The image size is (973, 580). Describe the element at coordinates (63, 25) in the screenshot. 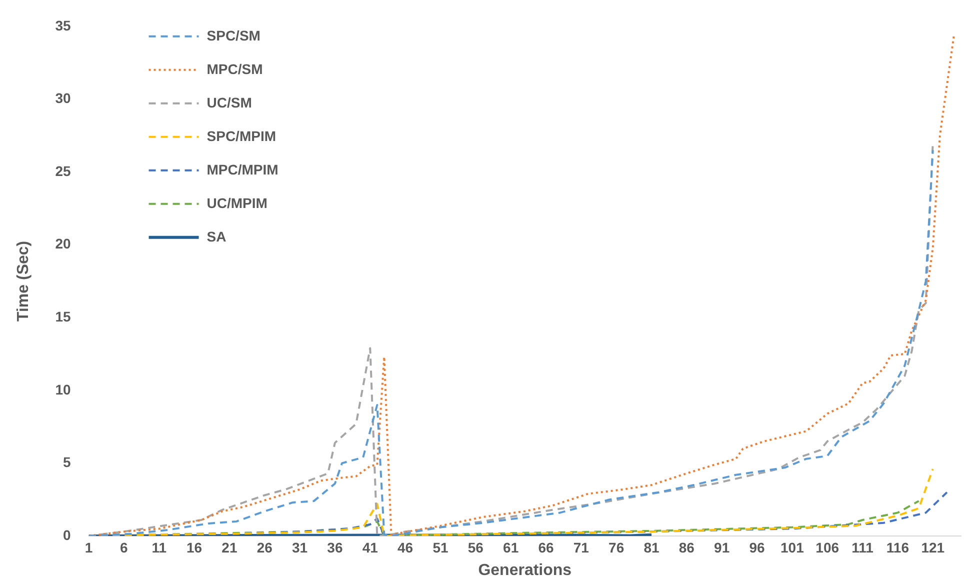

I see `y-tick-label: 35` at that location.